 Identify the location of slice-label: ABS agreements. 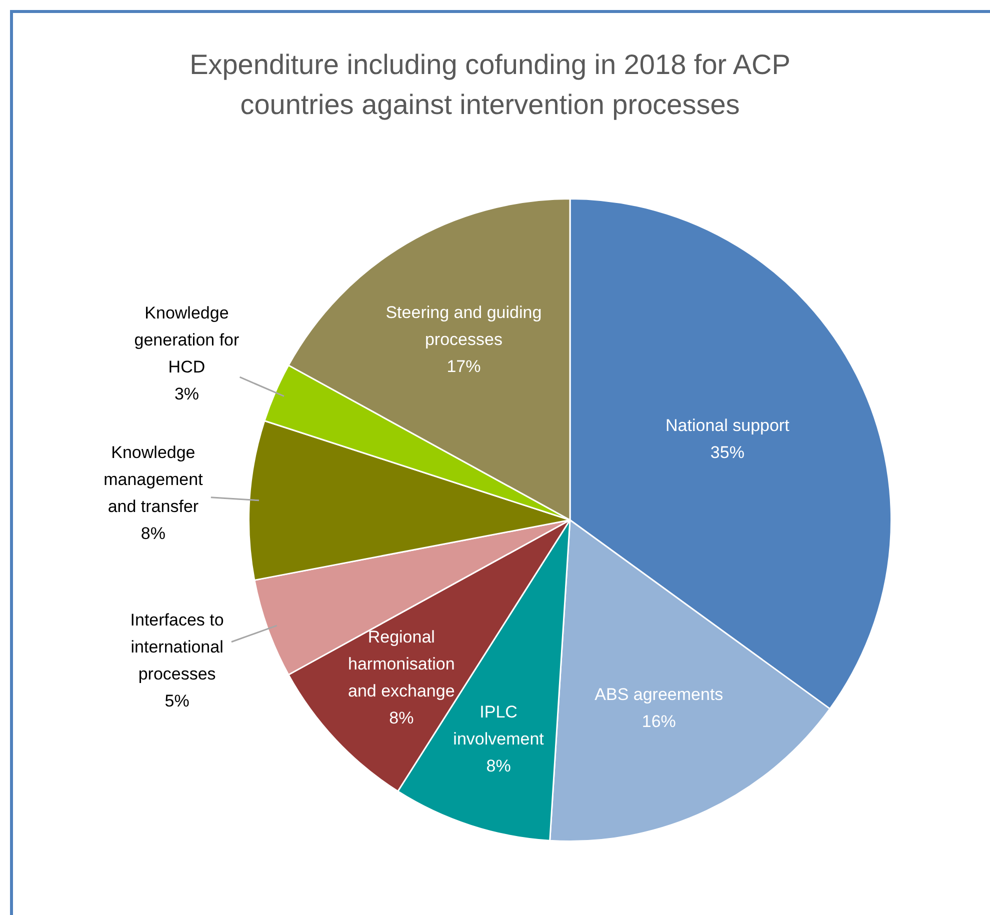
(659, 694).